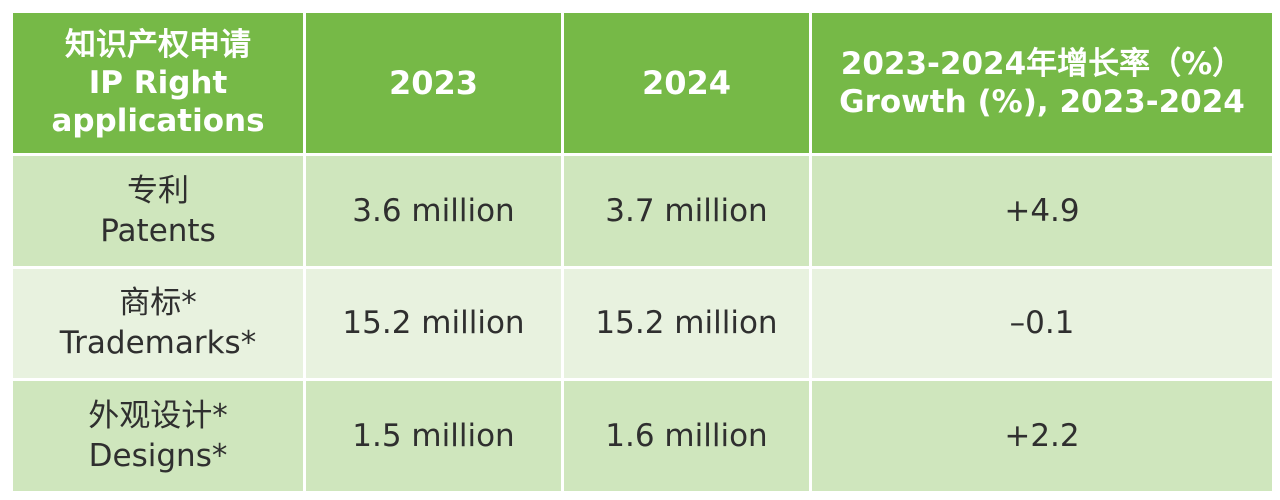  I want to click on header-ip-right-applications: 知识产权申请 IP Right applications, so click(158, 83).